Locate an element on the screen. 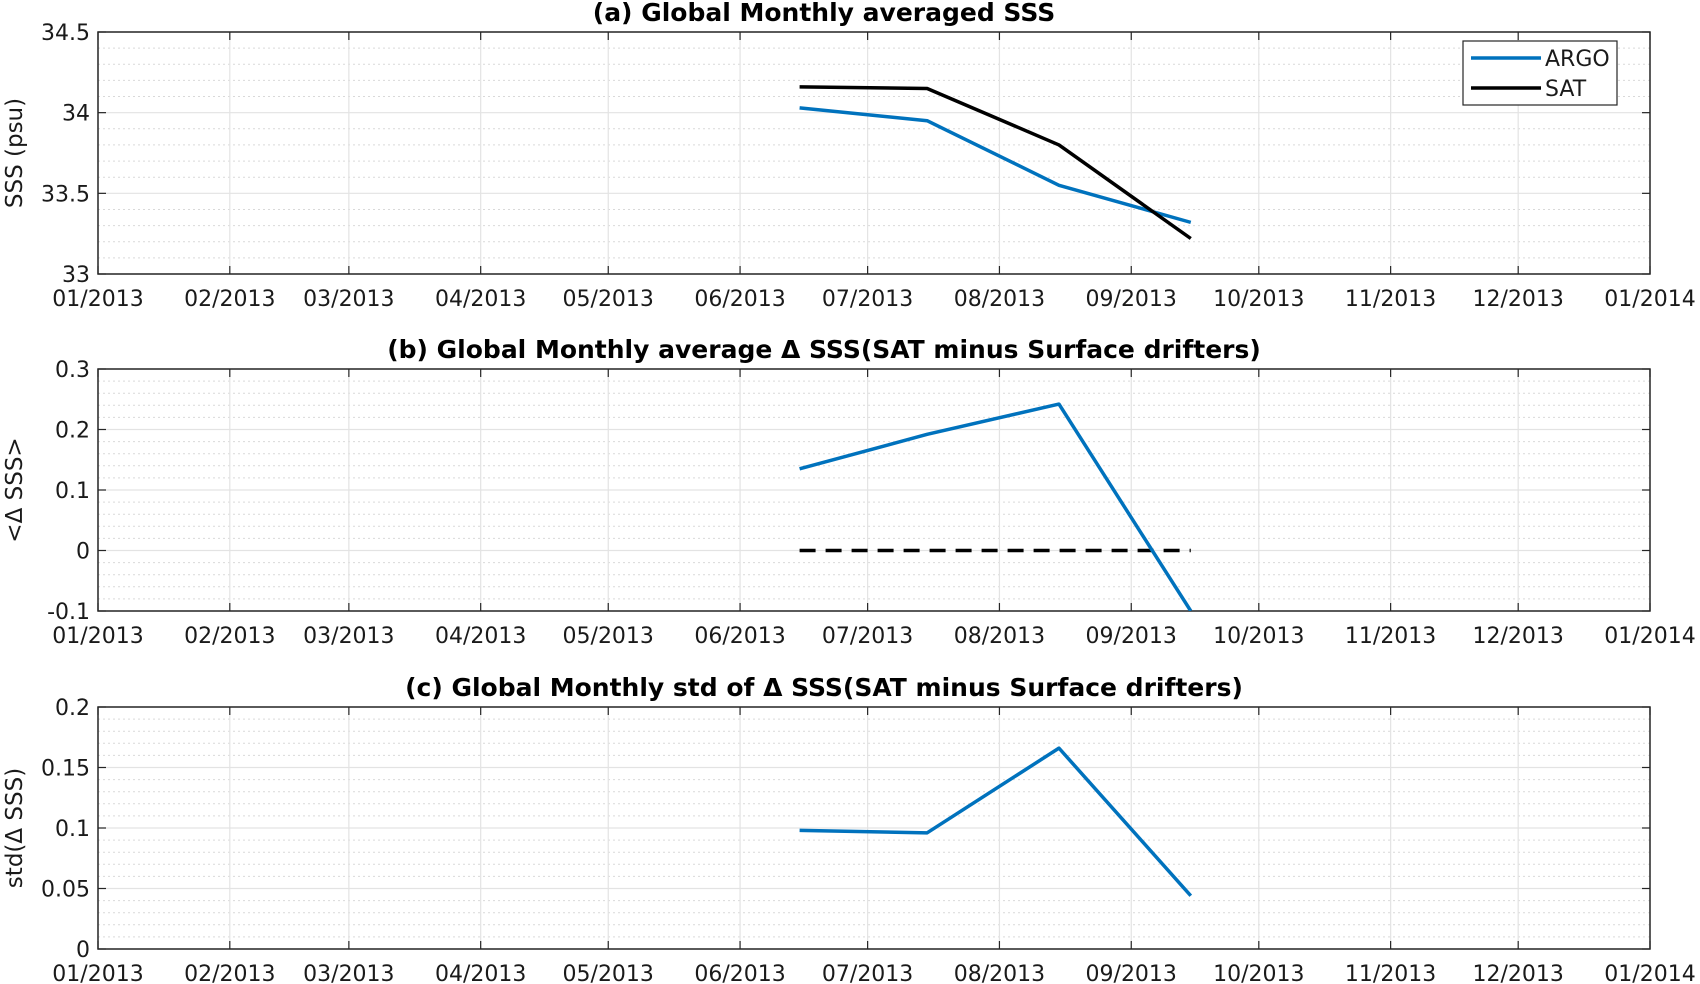  y-tick-label: 0.15 is located at coordinates (65, 769).